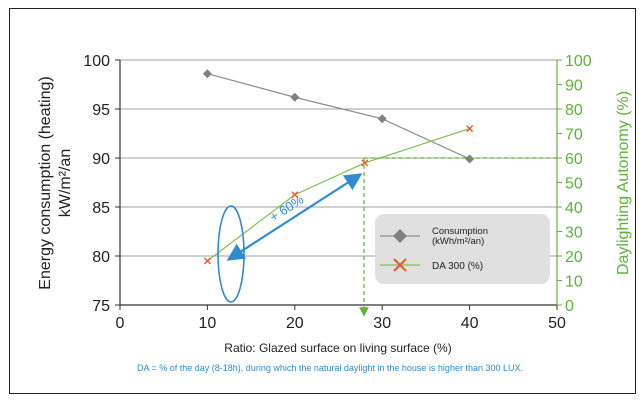 Image resolution: width=643 pixels, height=406 pixels. I want to click on legend-background, so click(462, 249).